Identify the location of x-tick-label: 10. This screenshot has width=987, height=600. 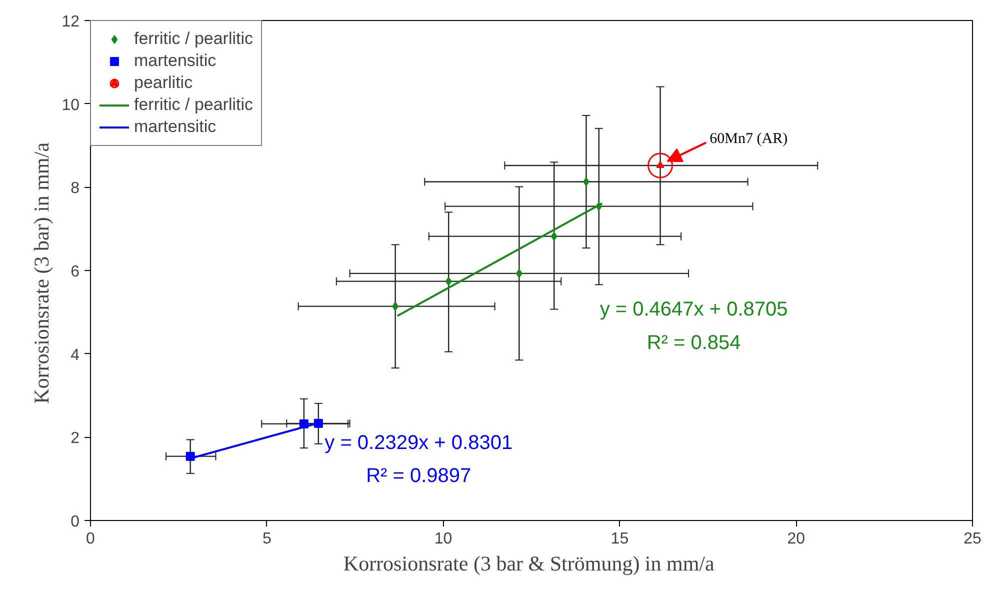
(443, 539).